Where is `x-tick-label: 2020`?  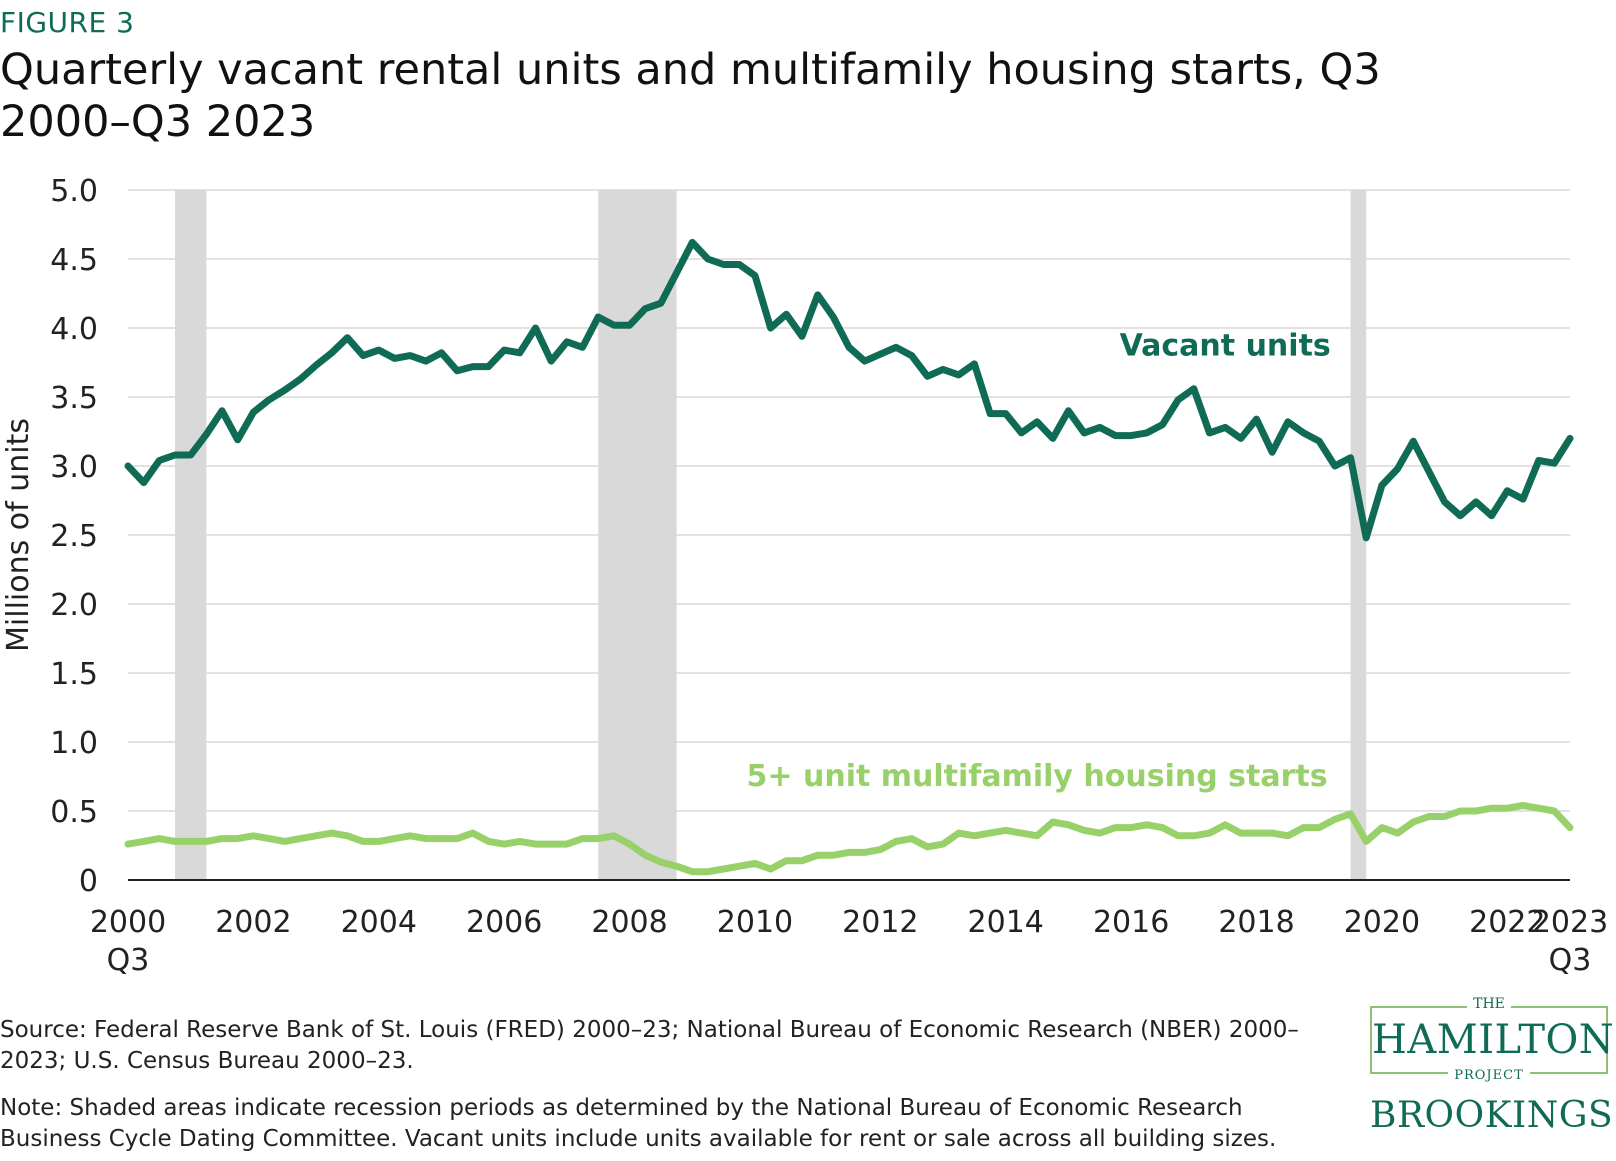 x-tick-label: 2020 is located at coordinates (1382, 922).